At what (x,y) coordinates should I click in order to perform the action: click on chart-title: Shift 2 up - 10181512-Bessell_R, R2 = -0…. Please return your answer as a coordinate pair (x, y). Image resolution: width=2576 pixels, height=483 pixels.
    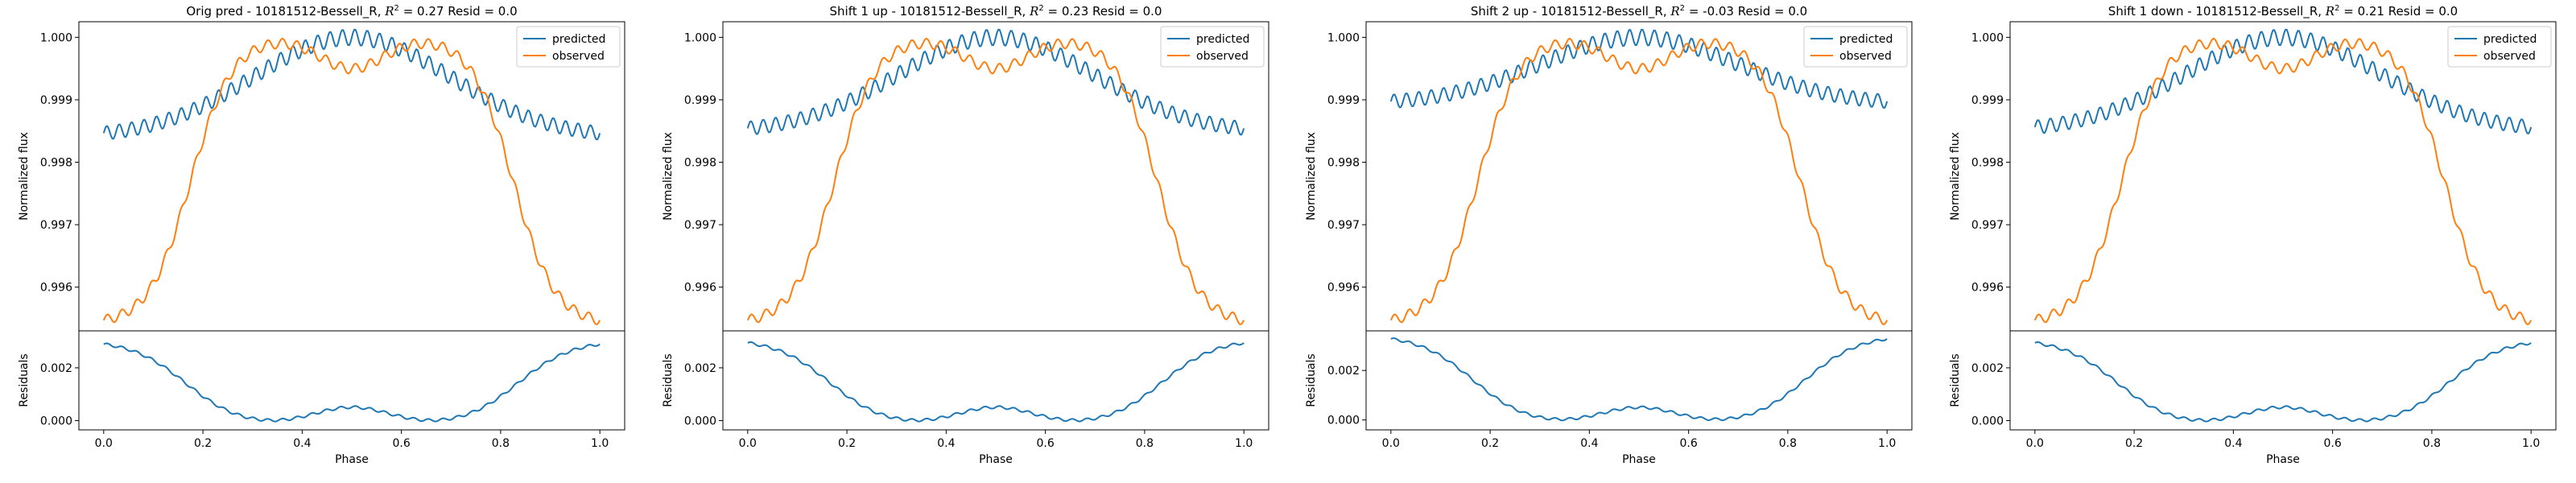
    Looking at the image, I should click on (1639, 11).